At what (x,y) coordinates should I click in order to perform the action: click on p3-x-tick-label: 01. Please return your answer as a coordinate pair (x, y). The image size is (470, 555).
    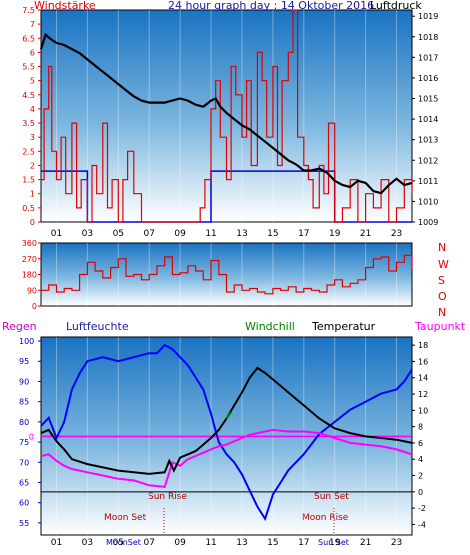
    Looking at the image, I should click on (56, 543).